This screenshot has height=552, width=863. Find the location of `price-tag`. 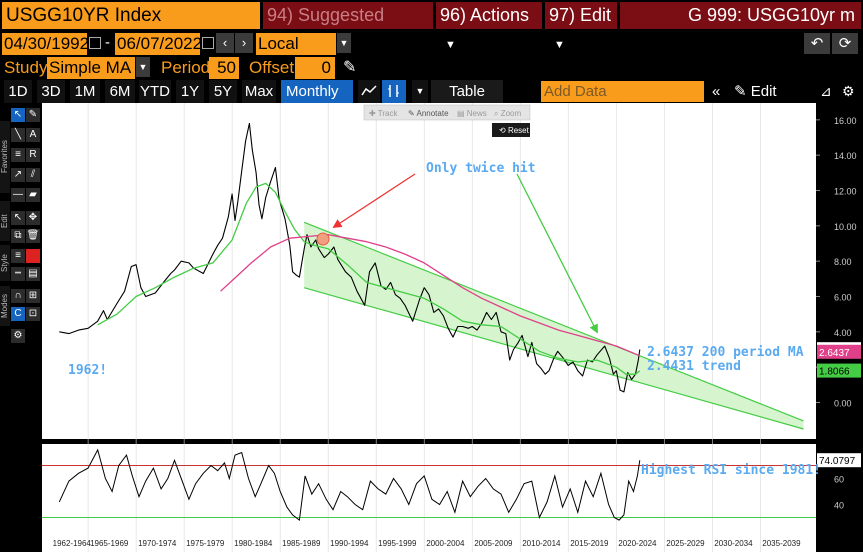

price-tag is located at coordinates (839, 370).